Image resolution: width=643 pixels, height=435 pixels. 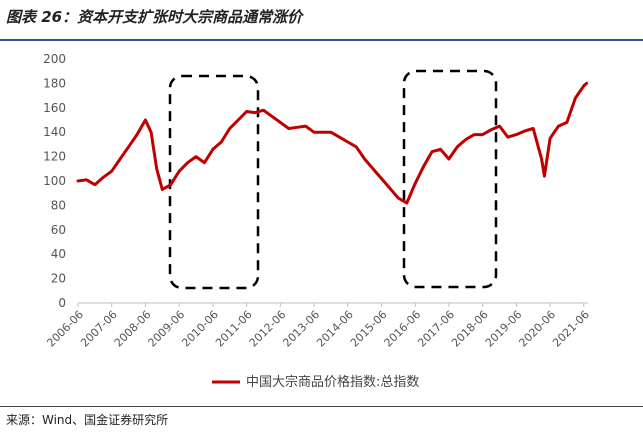 What do you see at coordinates (54, 83) in the screenshot?
I see `y-tick-label: 180` at bounding box center [54, 83].